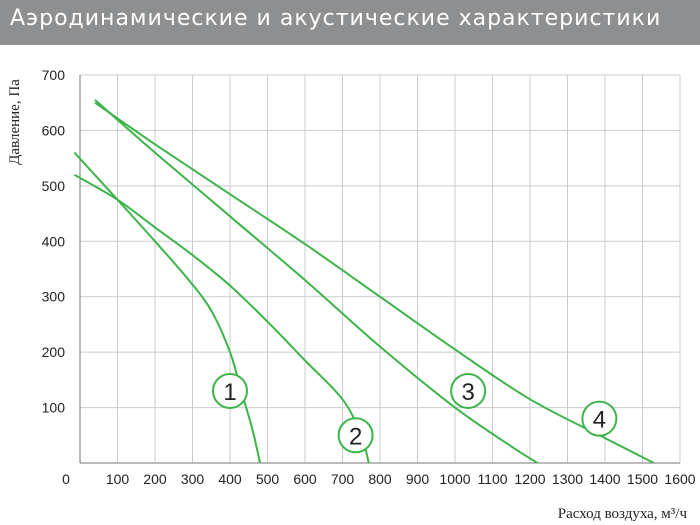 The width and height of the screenshot is (700, 525). I want to click on x-tick-label-1400: 1400, so click(604, 479).